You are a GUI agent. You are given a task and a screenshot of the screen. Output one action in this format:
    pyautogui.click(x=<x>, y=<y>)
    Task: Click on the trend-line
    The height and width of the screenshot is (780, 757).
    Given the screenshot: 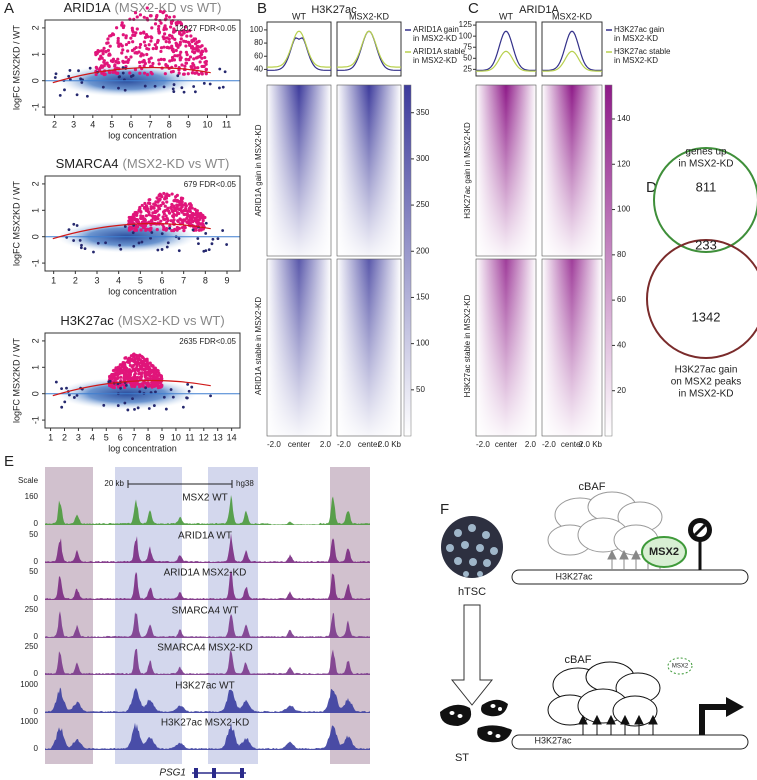 What is the action you would take?
    pyautogui.click(x=131, y=388)
    